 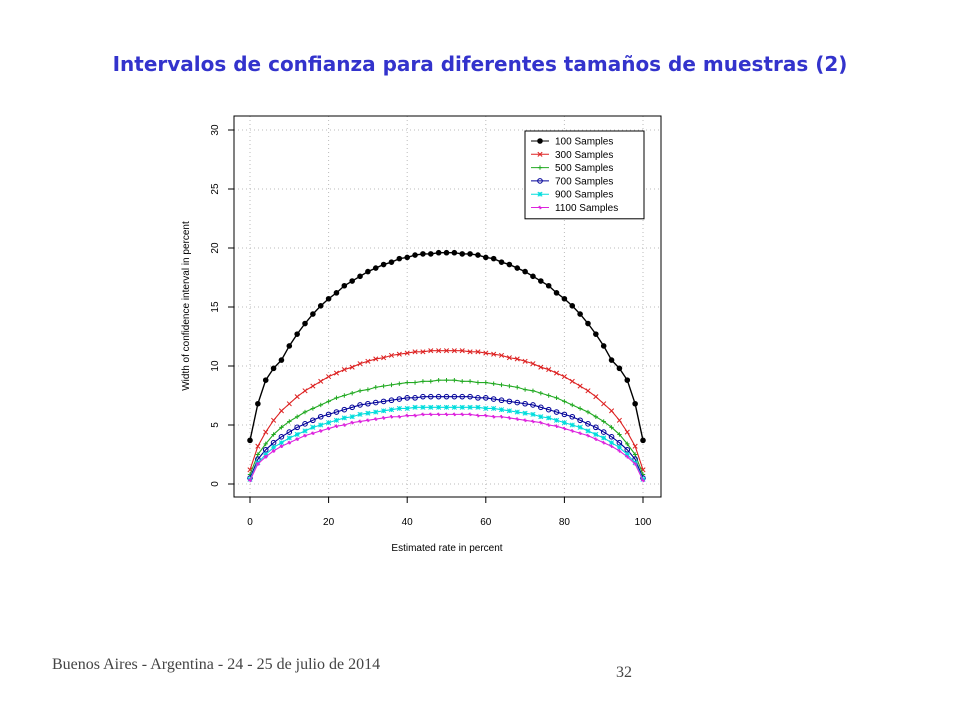 What do you see at coordinates (584, 168) in the screenshot?
I see `legend-label: 500 Samples` at bounding box center [584, 168].